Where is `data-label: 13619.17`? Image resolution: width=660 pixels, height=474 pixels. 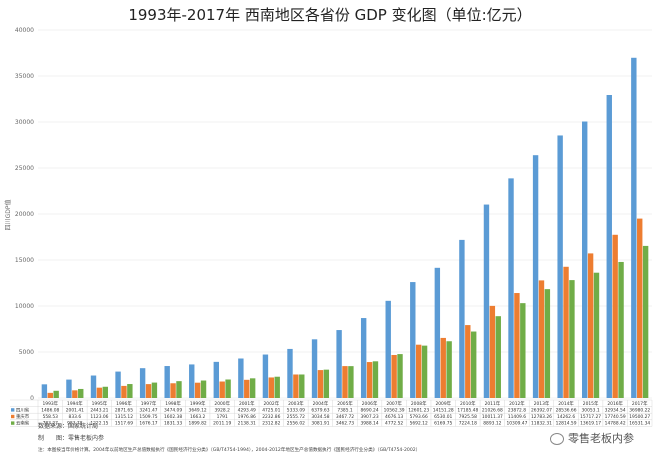 data-label: 13619.17 is located at coordinates (590, 424).